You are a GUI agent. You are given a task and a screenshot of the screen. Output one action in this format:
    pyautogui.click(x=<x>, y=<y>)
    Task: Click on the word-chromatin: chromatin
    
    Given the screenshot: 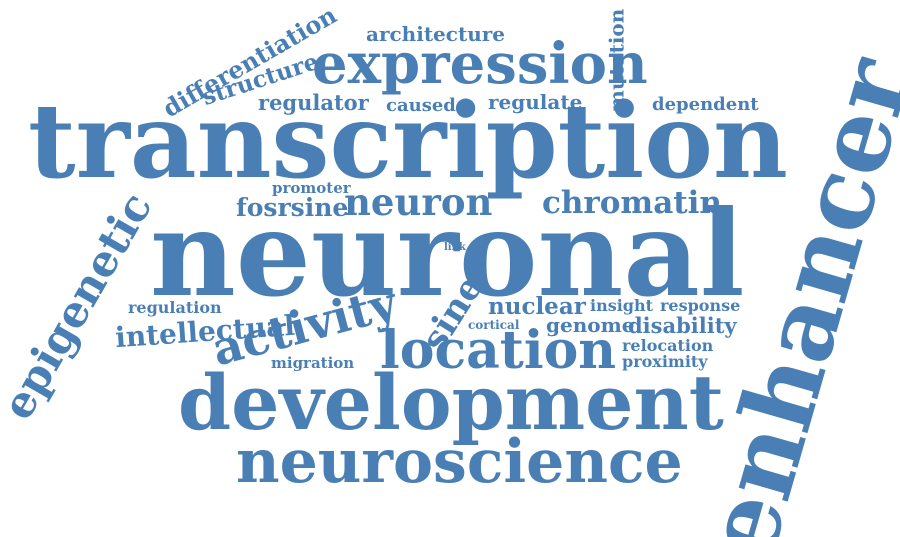 What is the action you would take?
    pyautogui.click(x=632, y=203)
    